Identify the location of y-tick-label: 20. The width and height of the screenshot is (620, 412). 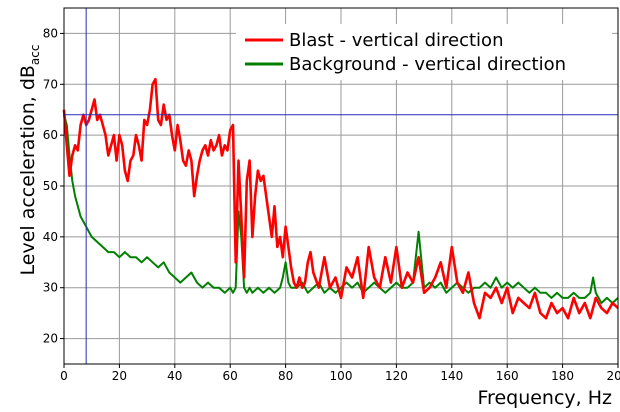
(50, 339).